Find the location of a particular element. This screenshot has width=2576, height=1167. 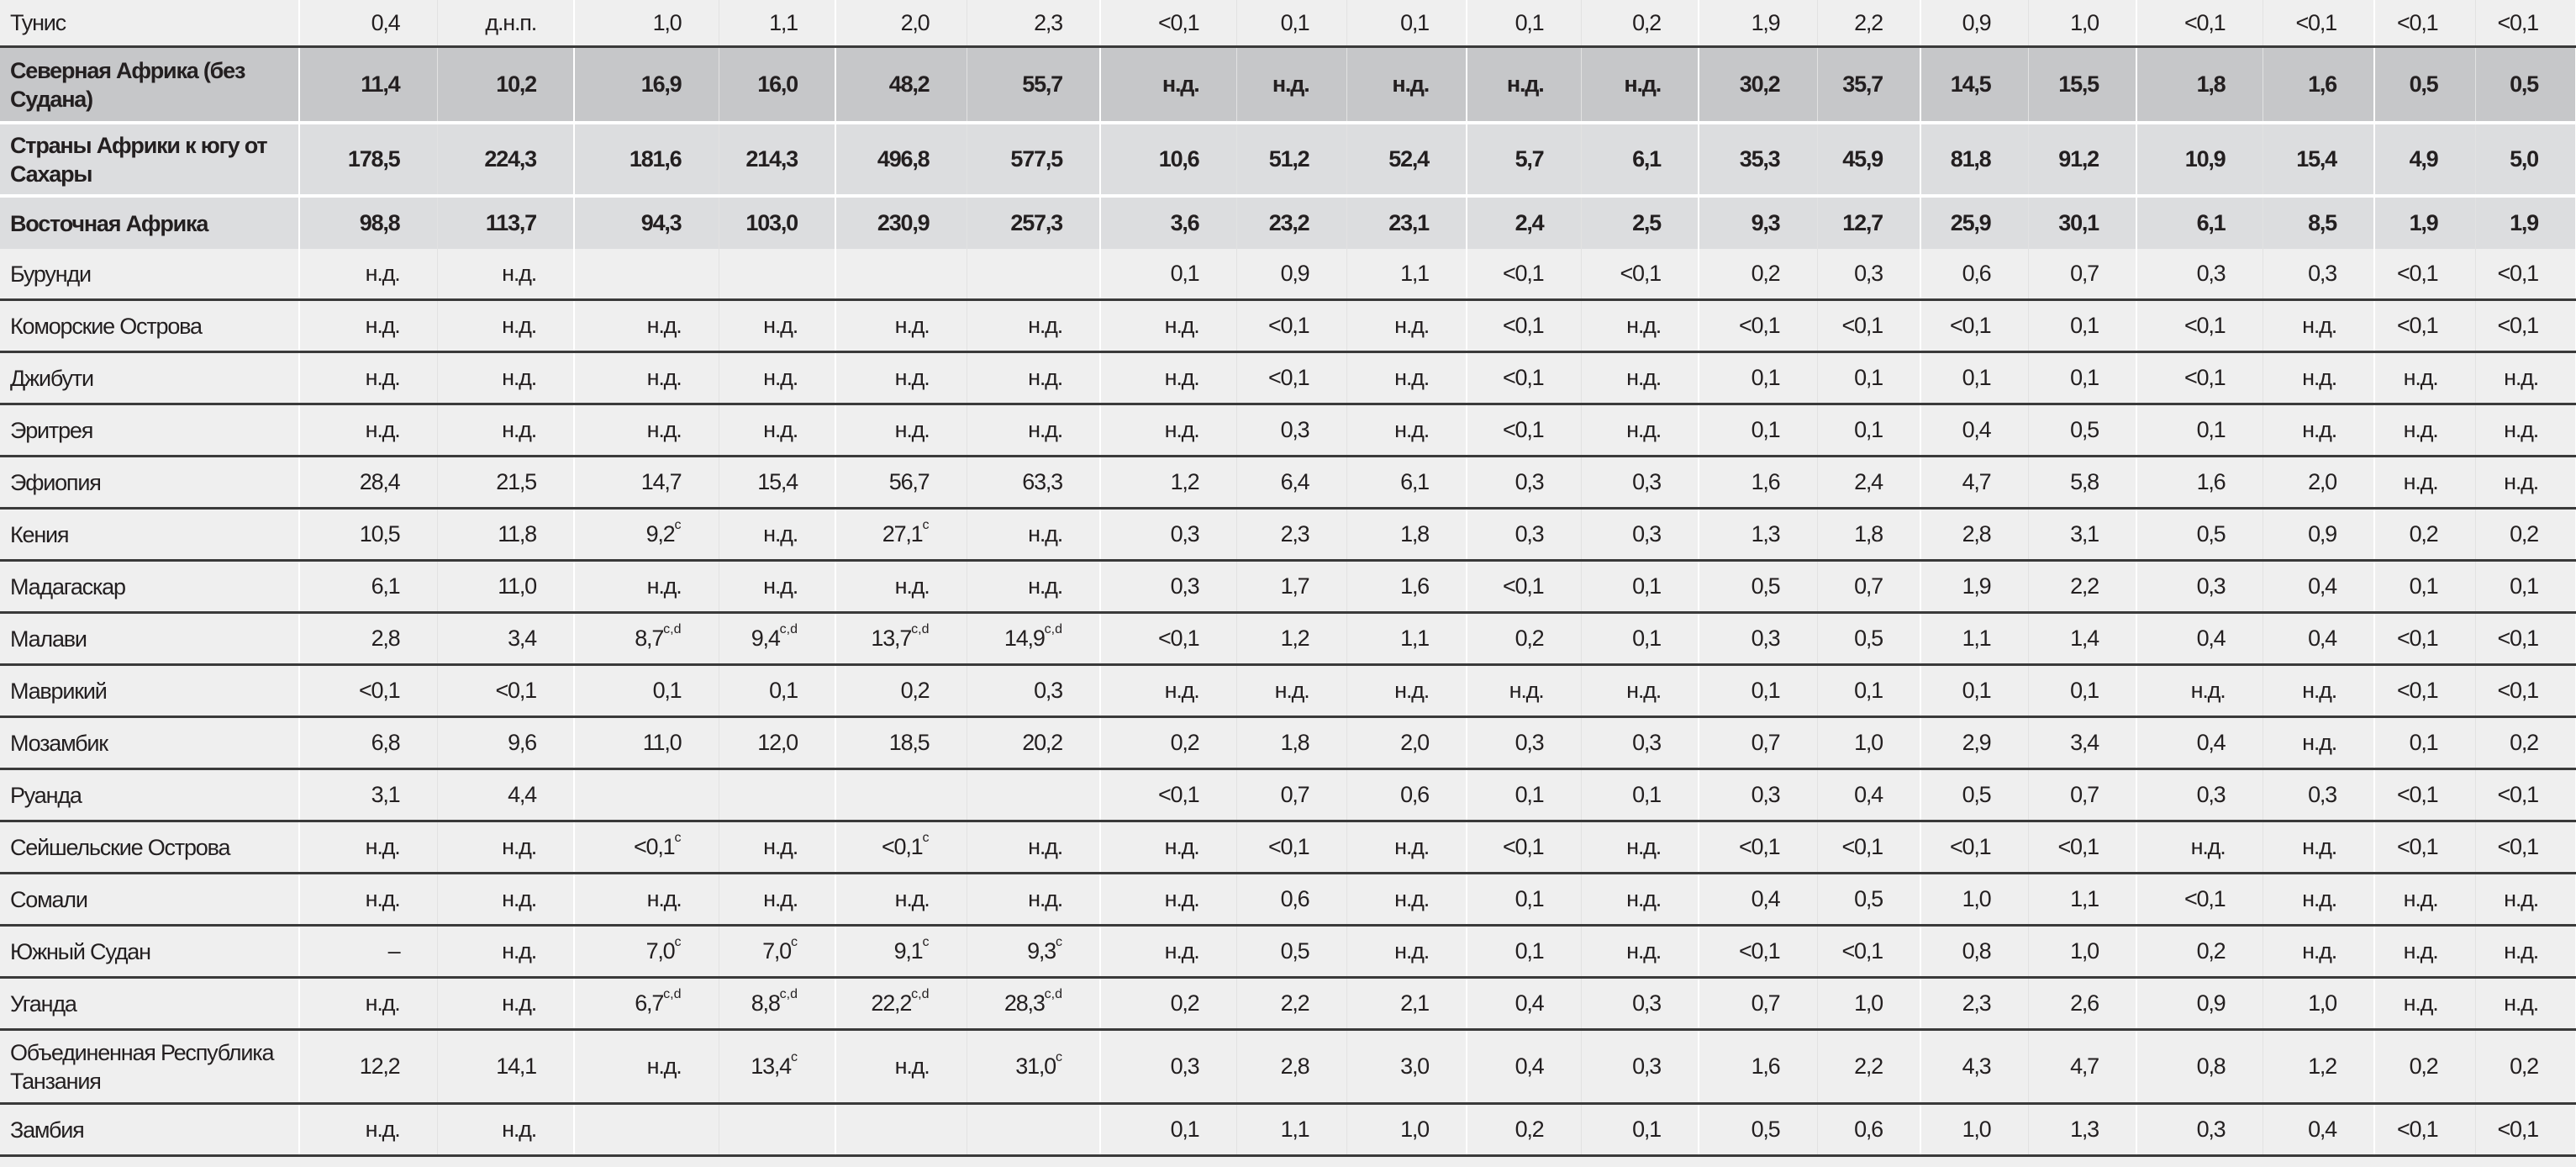

table-cell: 45,9 is located at coordinates (1869, 161).